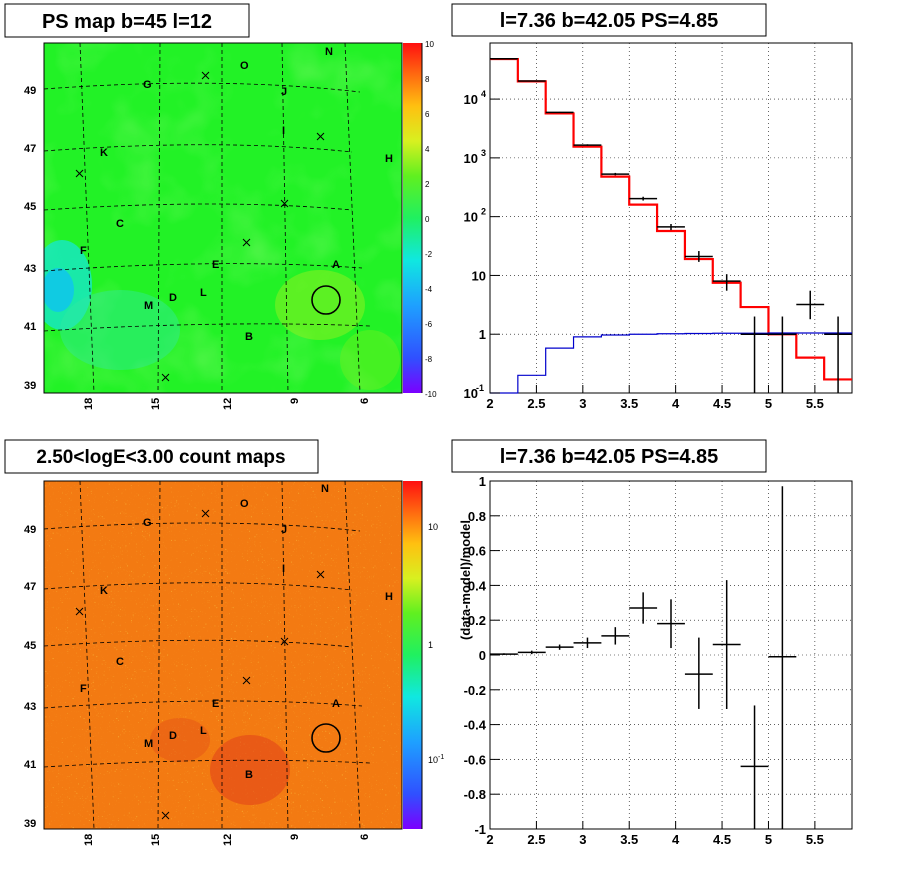 The height and width of the screenshot is (875, 898). What do you see at coordinates (655, 834) in the screenshot?
I see `residual-x-ticks: 2 2.5 3 3.5 4 4.5 5 5.5` at bounding box center [655, 834].